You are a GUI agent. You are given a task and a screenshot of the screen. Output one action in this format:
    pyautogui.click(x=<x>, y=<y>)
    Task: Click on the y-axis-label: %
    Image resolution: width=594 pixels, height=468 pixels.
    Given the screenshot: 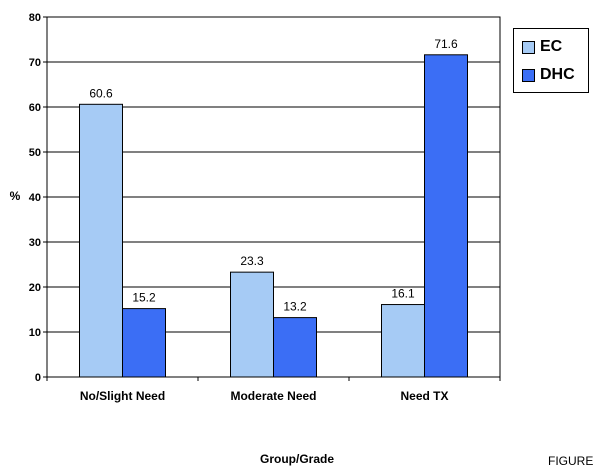 What is the action you would take?
    pyautogui.click(x=15, y=196)
    